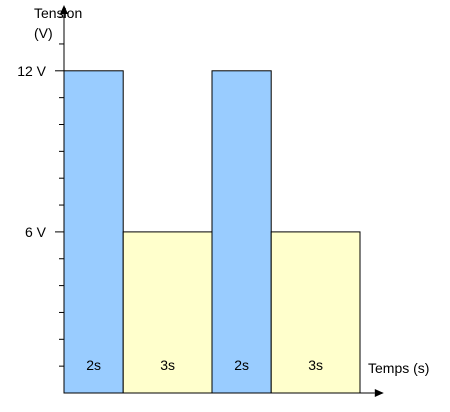  Describe the element at coordinates (43, 33) in the screenshot. I see `y-axis-label-line2: (V)` at that location.